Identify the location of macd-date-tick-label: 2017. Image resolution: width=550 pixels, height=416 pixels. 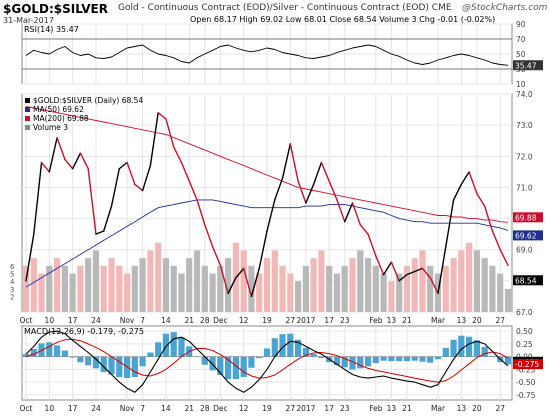
(305, 408).